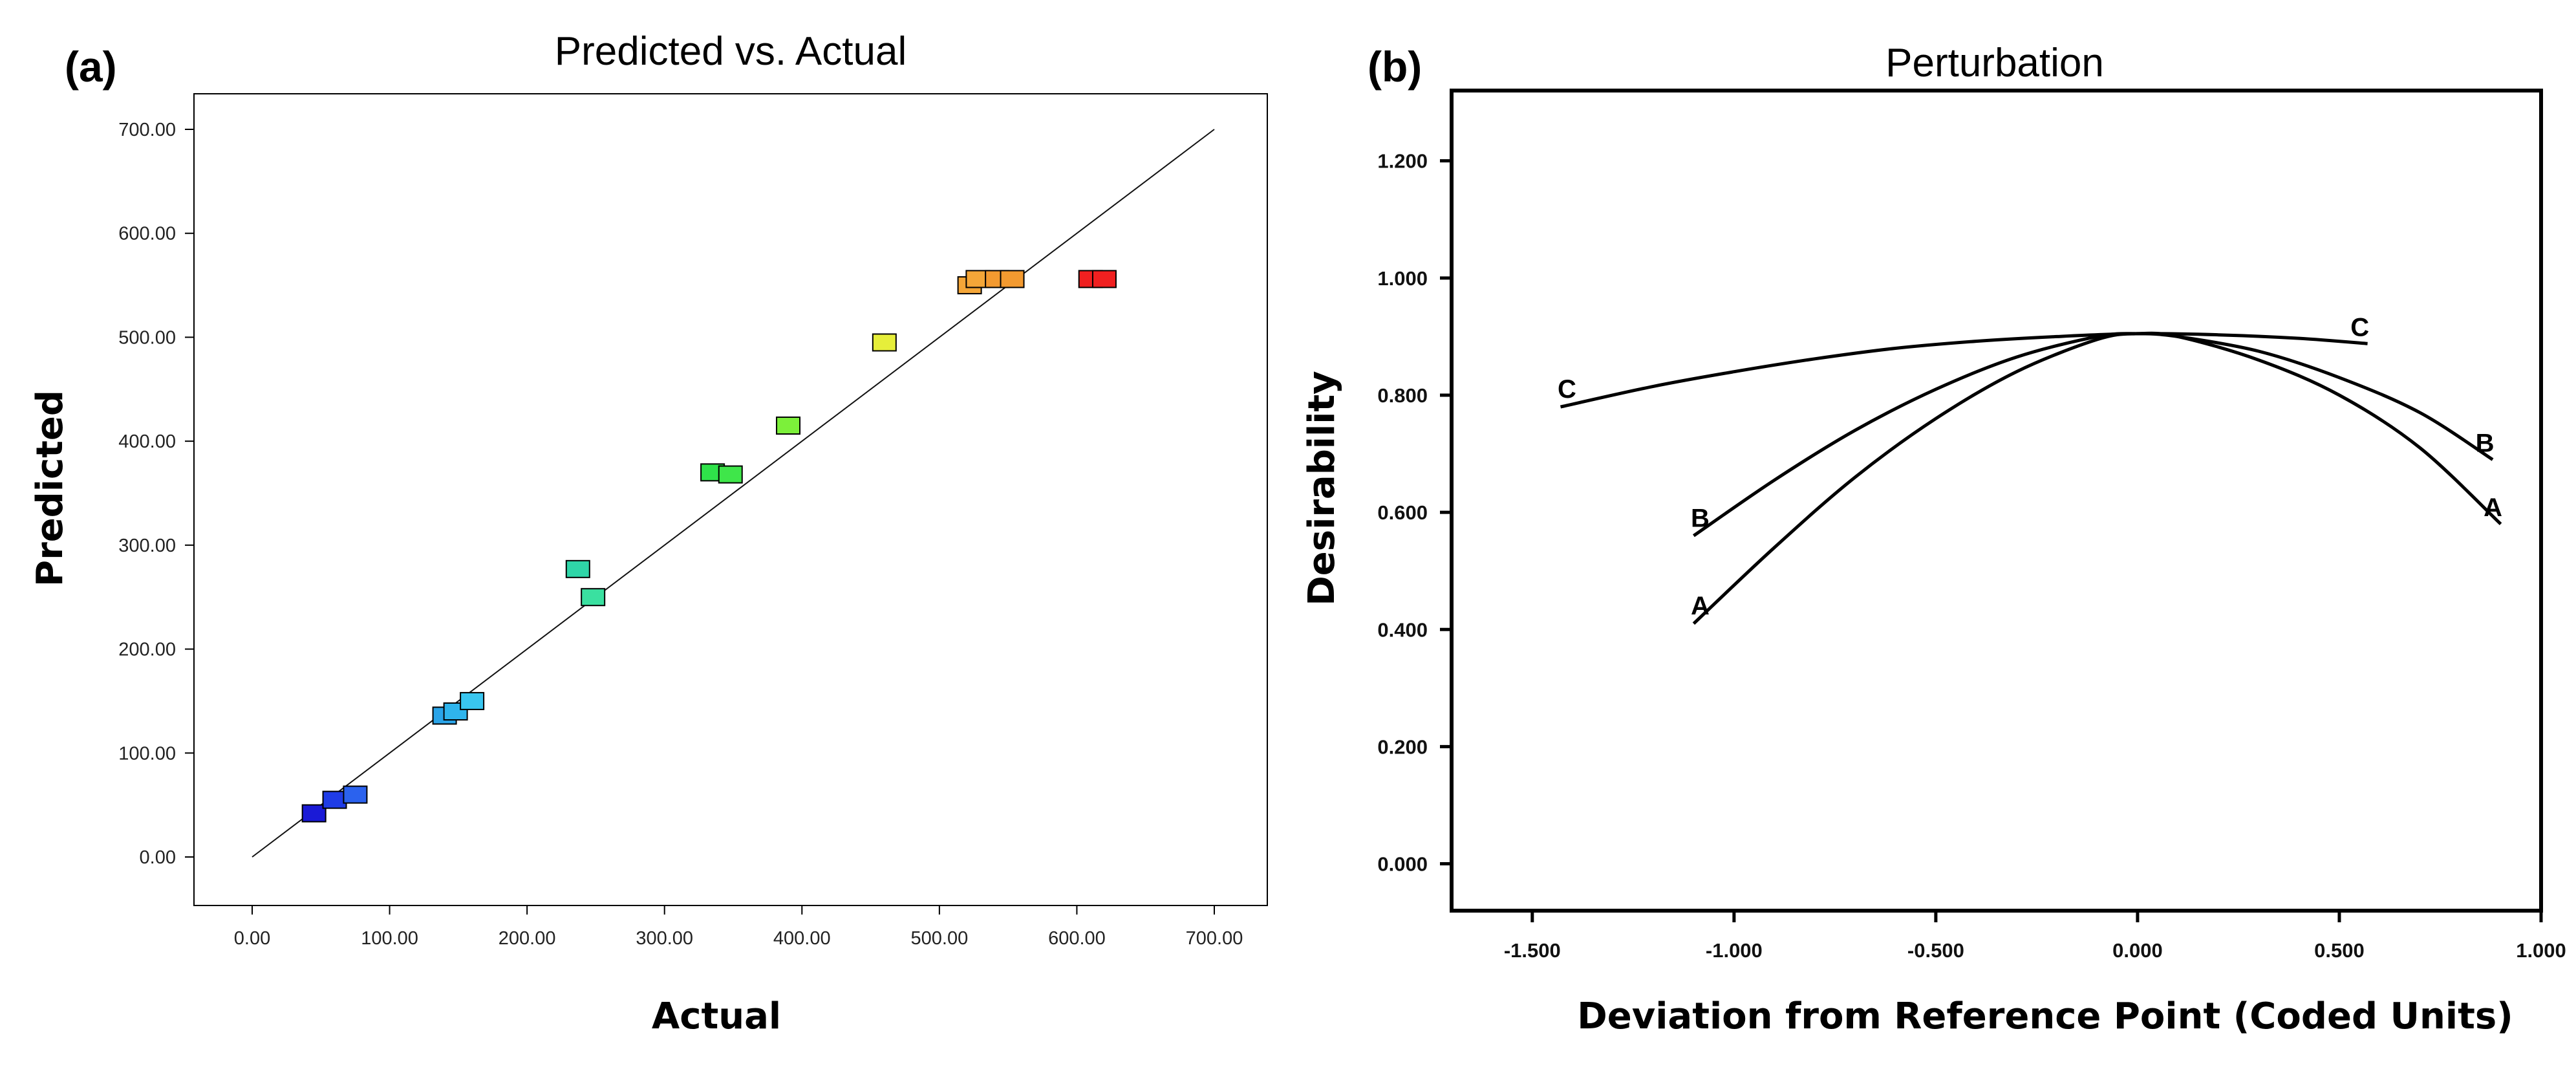 This screenshot has width=2576, height=1073. Describe the element at coordinates (1700, 518) in the screenshot. I see `series-label-b-start: B` at that location.